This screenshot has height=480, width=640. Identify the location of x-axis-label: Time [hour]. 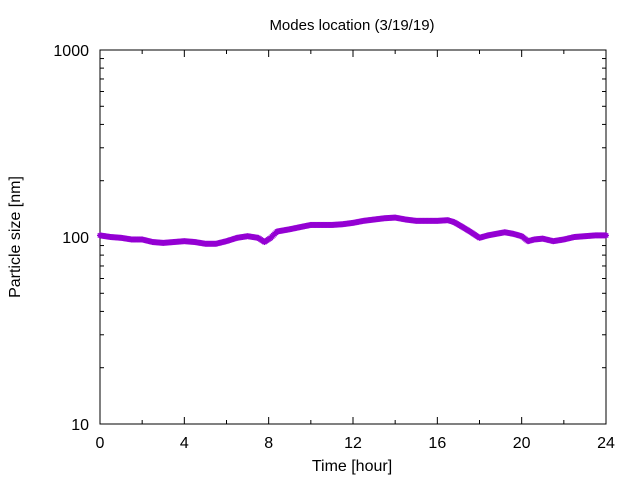
(352, 466).